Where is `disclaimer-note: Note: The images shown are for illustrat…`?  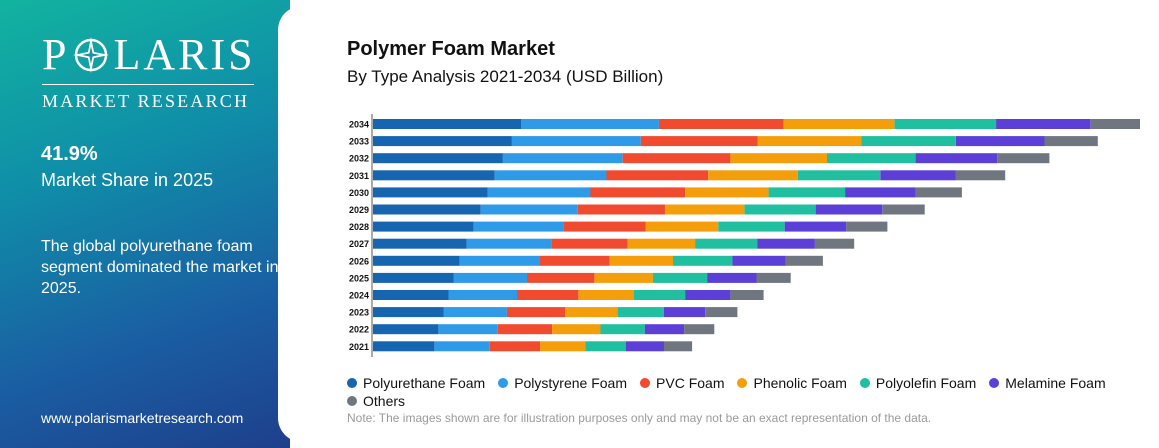 disclaimer-note: Note: The images shown are for illustrat… is located at coordinates (639, 418).